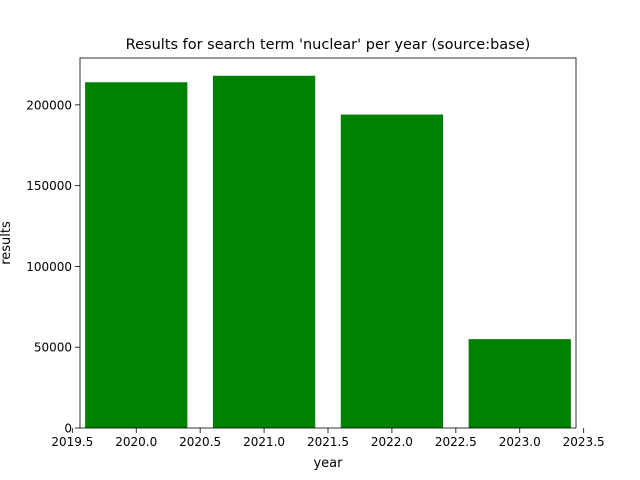 The height and width of the screenshot is (480, 640). I want to click on bar-2022.0, so click(392, 271).